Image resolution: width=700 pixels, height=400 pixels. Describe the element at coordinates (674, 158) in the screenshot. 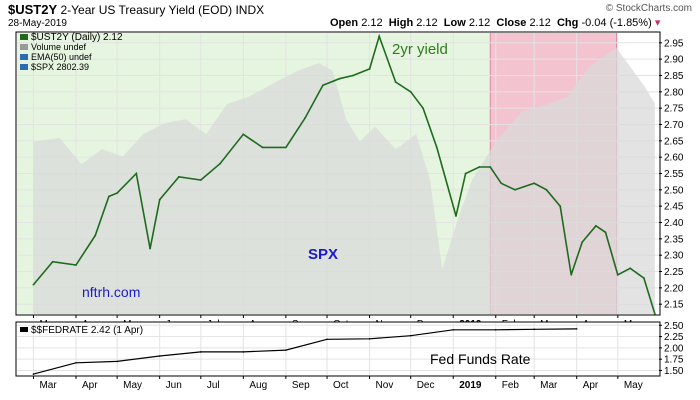

I see `y-tick-label: 2.60` at that location.